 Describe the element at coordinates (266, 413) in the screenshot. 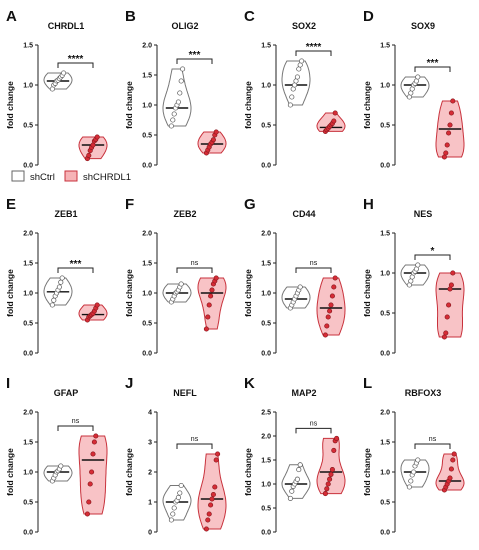

I see `y-tick-label: 2.5` at that location.